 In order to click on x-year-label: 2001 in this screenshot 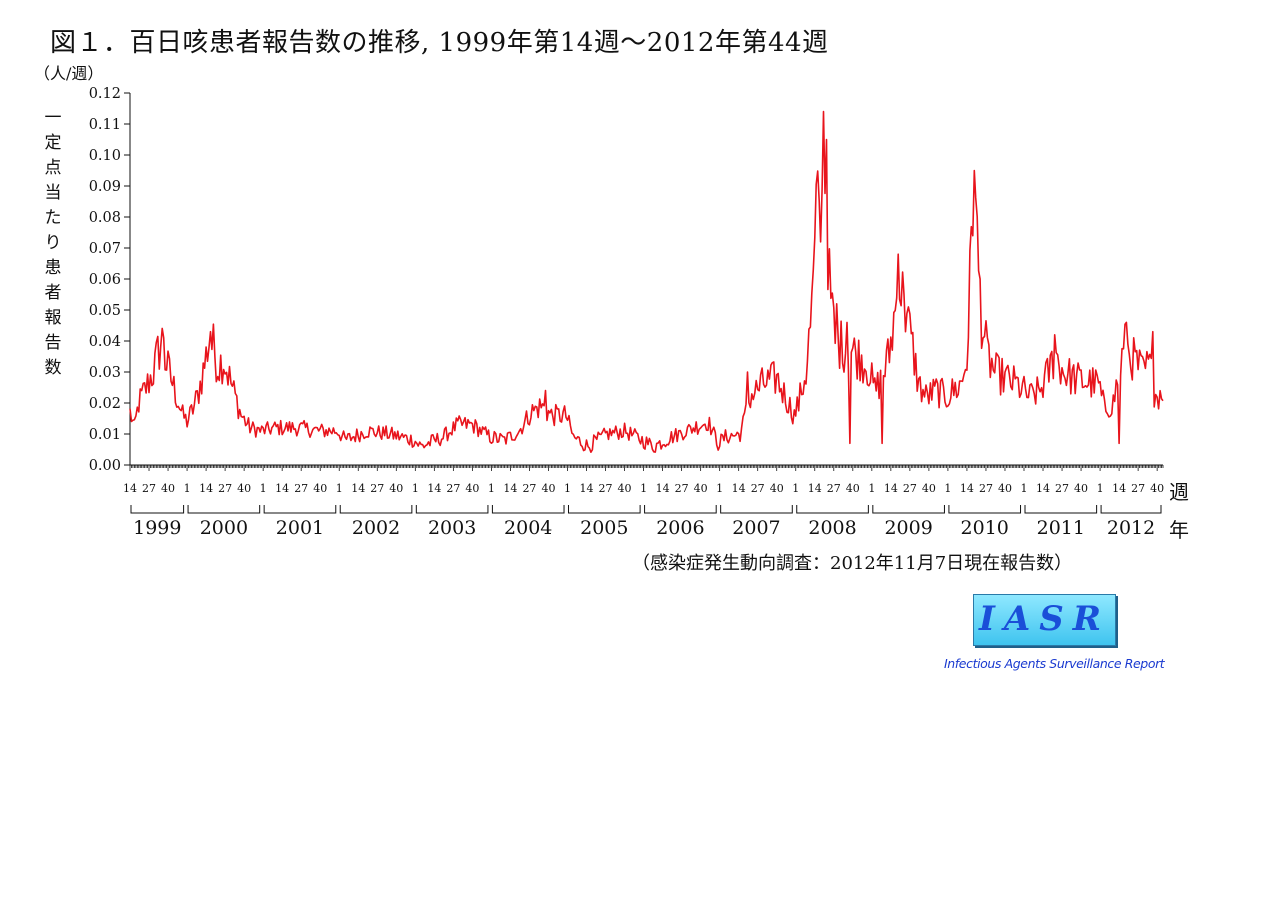, I will do `click(300, 528)`.